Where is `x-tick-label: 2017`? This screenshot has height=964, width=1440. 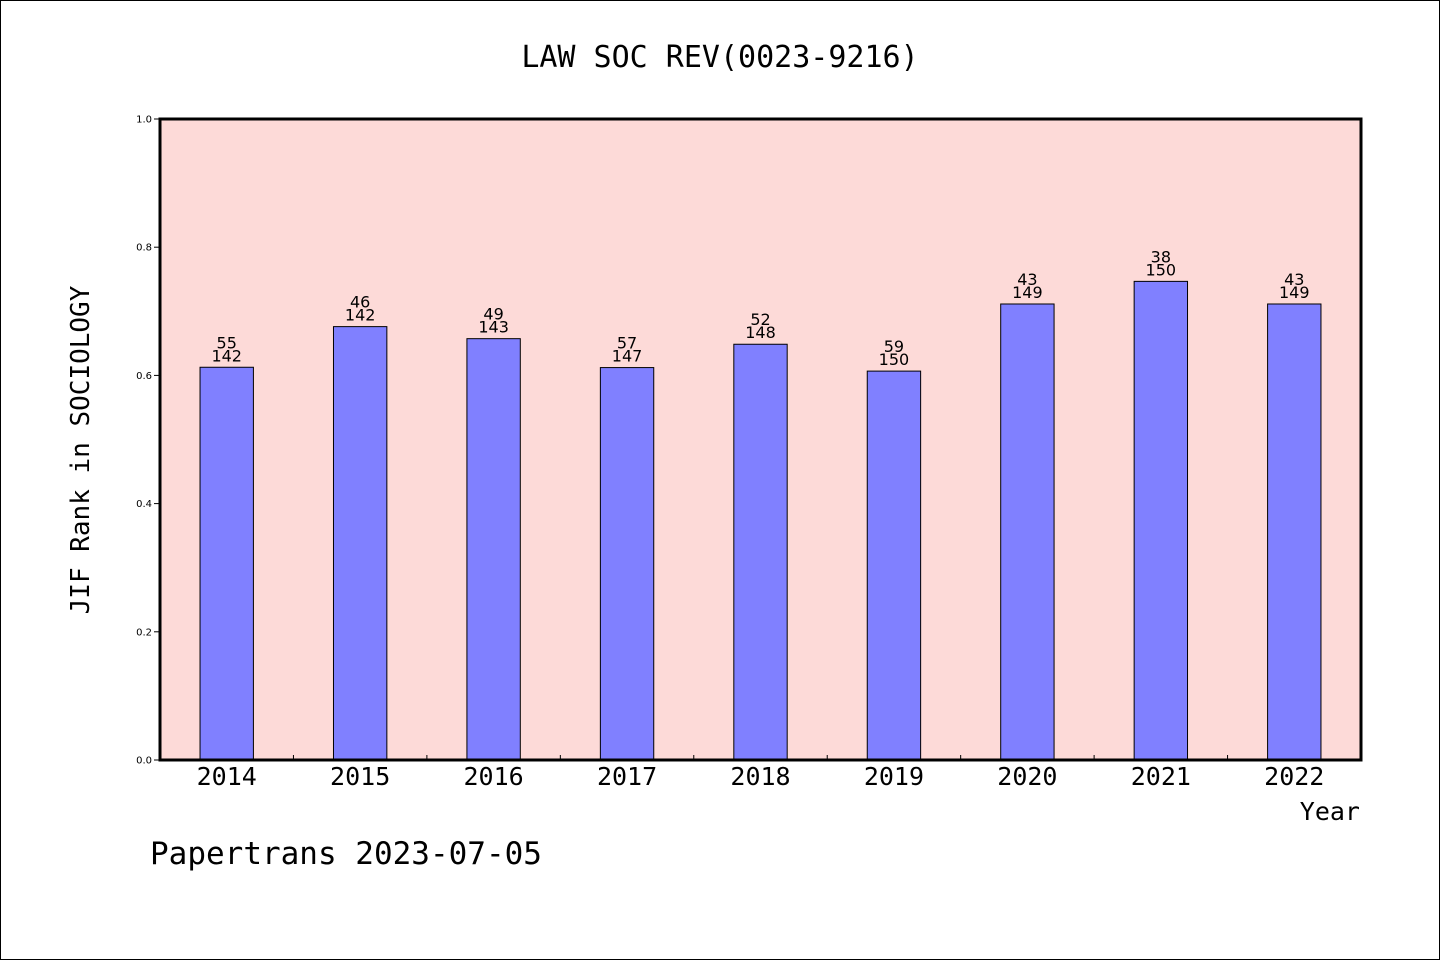 x-tick-label: 2017 is located at coordinates (627, 776).